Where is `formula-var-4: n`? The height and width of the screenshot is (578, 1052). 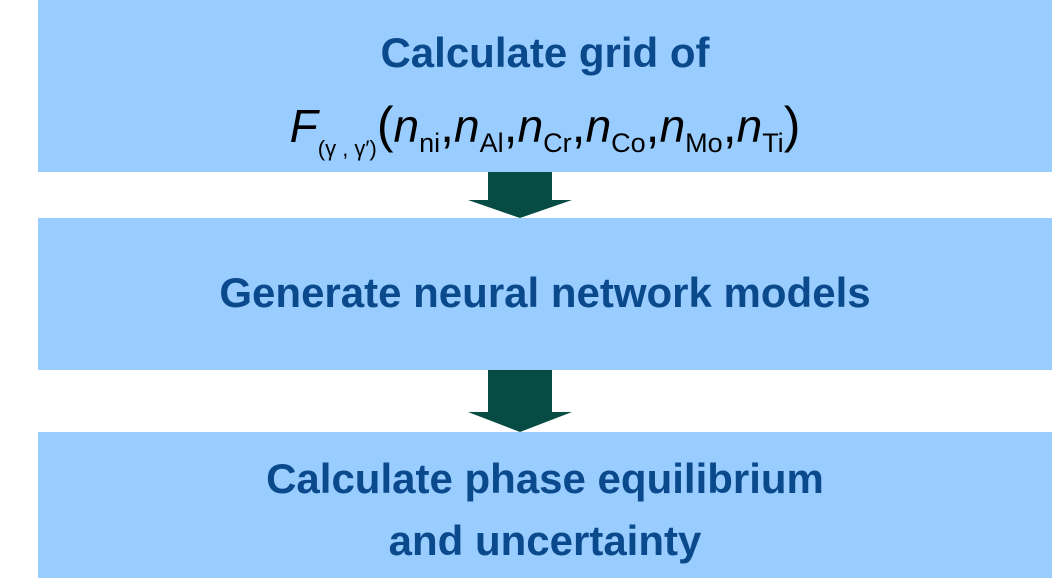
formula-var-4: n is located at coordinates (598, 126).